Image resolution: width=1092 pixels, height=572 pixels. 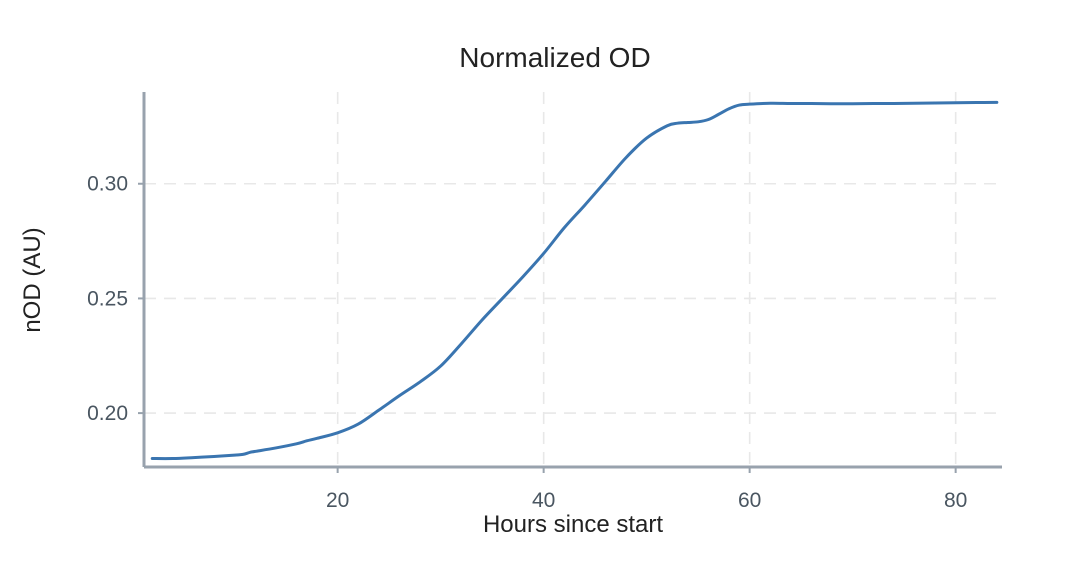 I want to click on x-ticks: 20 40 60 80, so click(x=646, y=489).